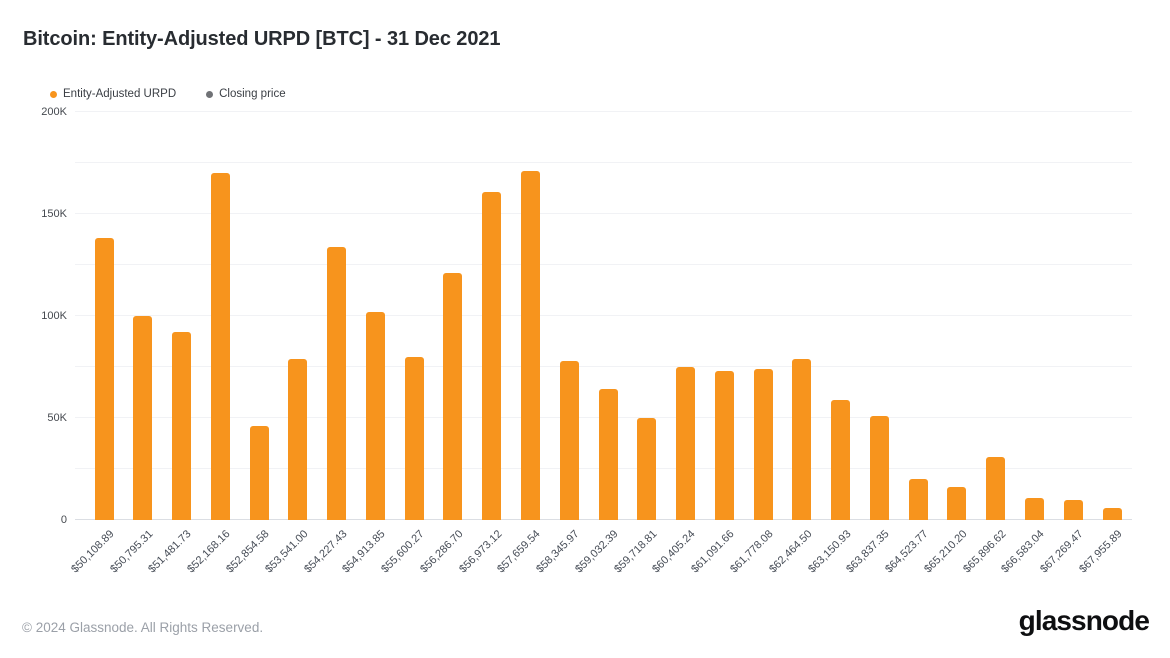  I want to click on bar-$63,150.93, so click(841, 459).